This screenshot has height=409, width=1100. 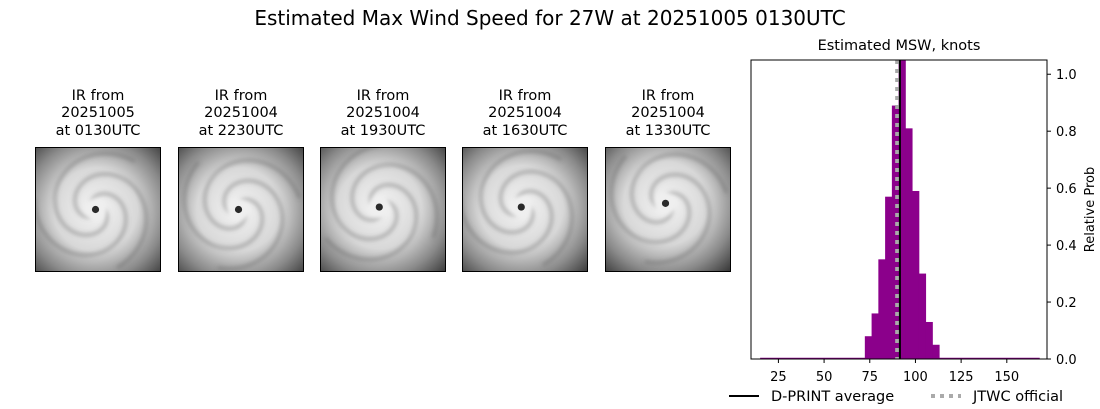 I want to click on ir-caption: IR from 20251004 at 2230UTC, so click(x=241, y=116).